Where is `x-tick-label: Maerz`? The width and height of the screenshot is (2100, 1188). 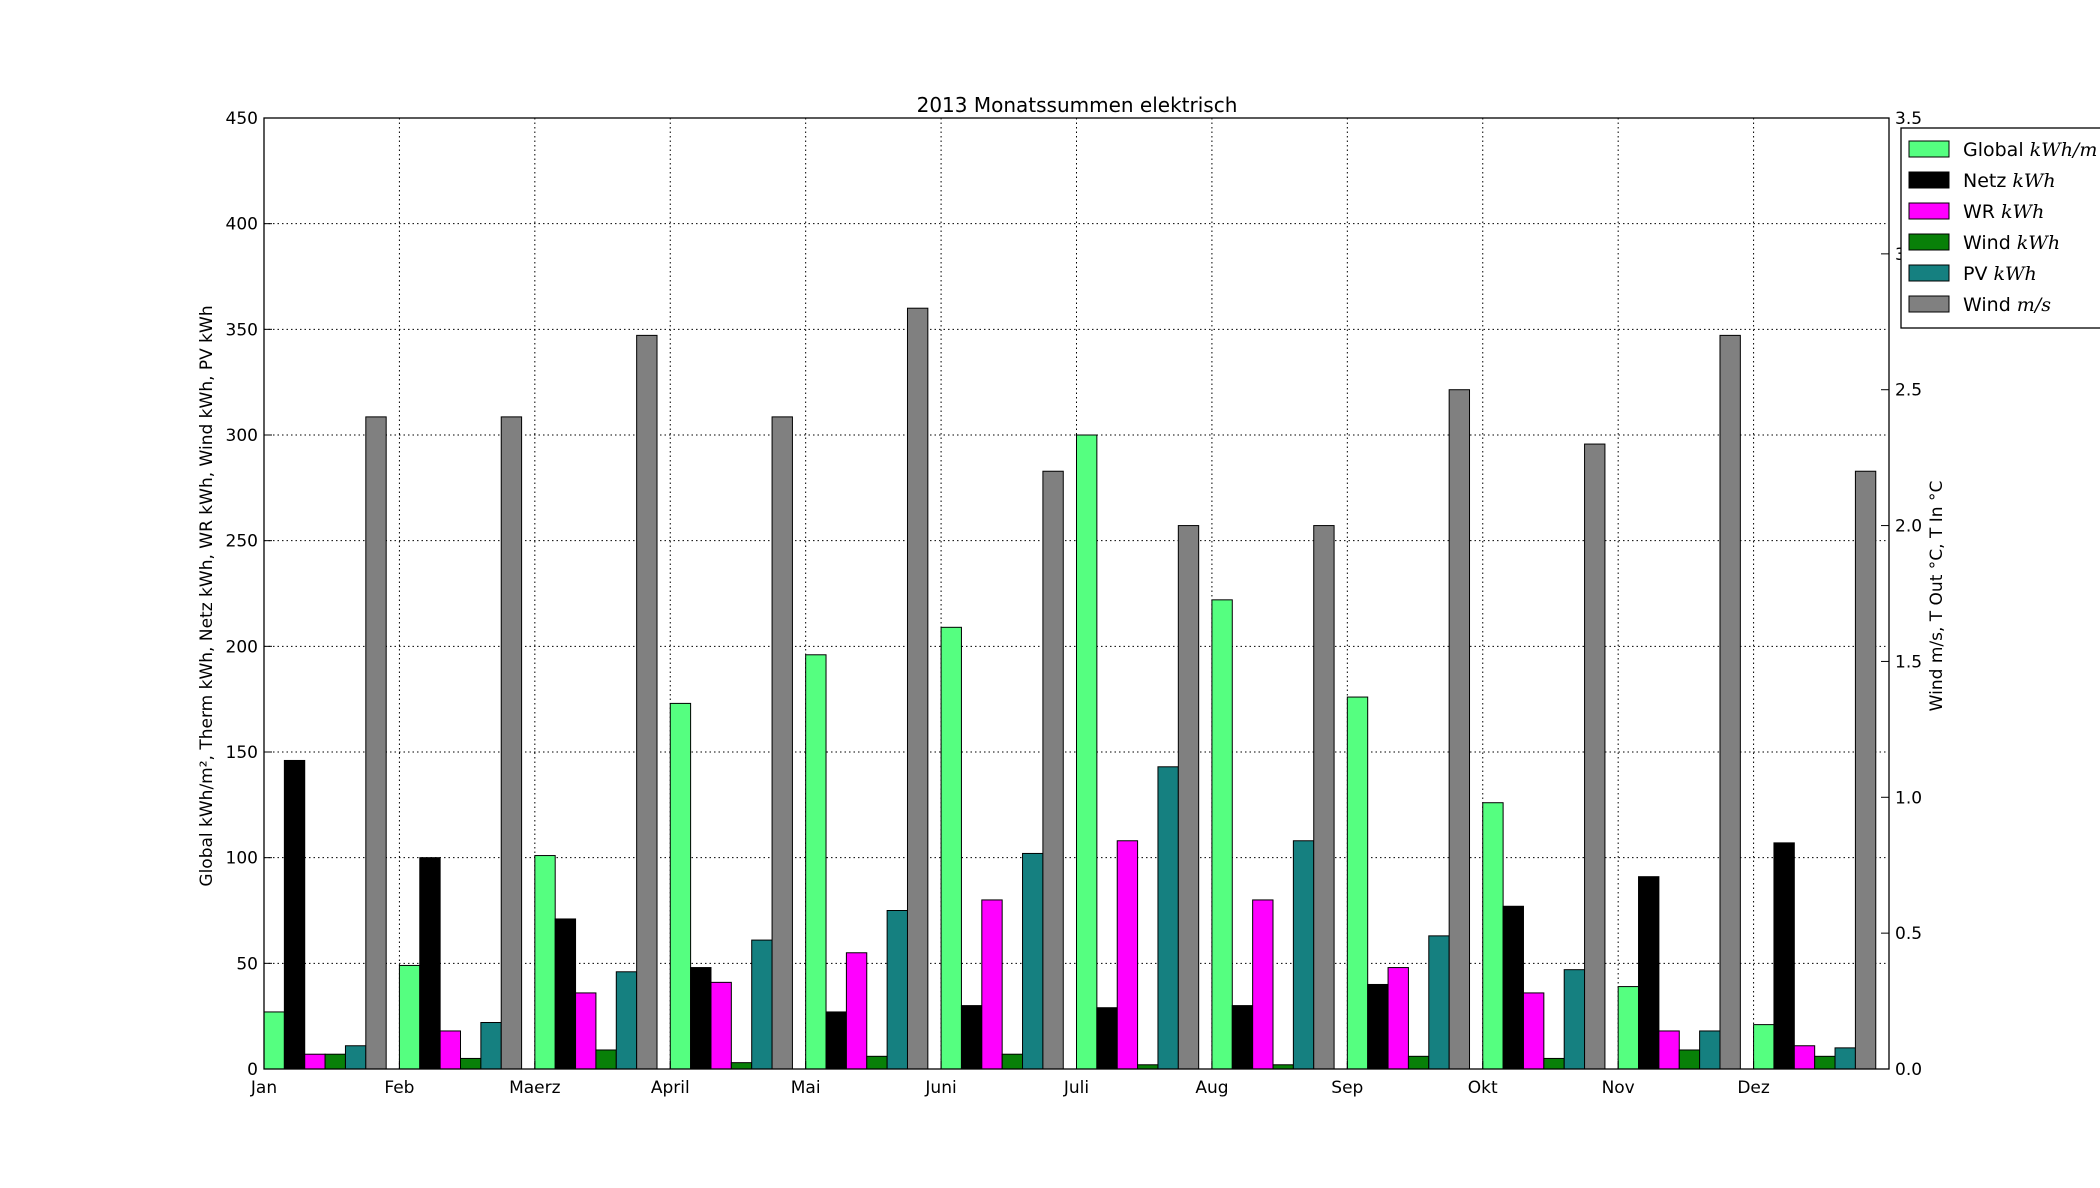
x-tick-label: Maerz is located at coordinates (535, 1088).